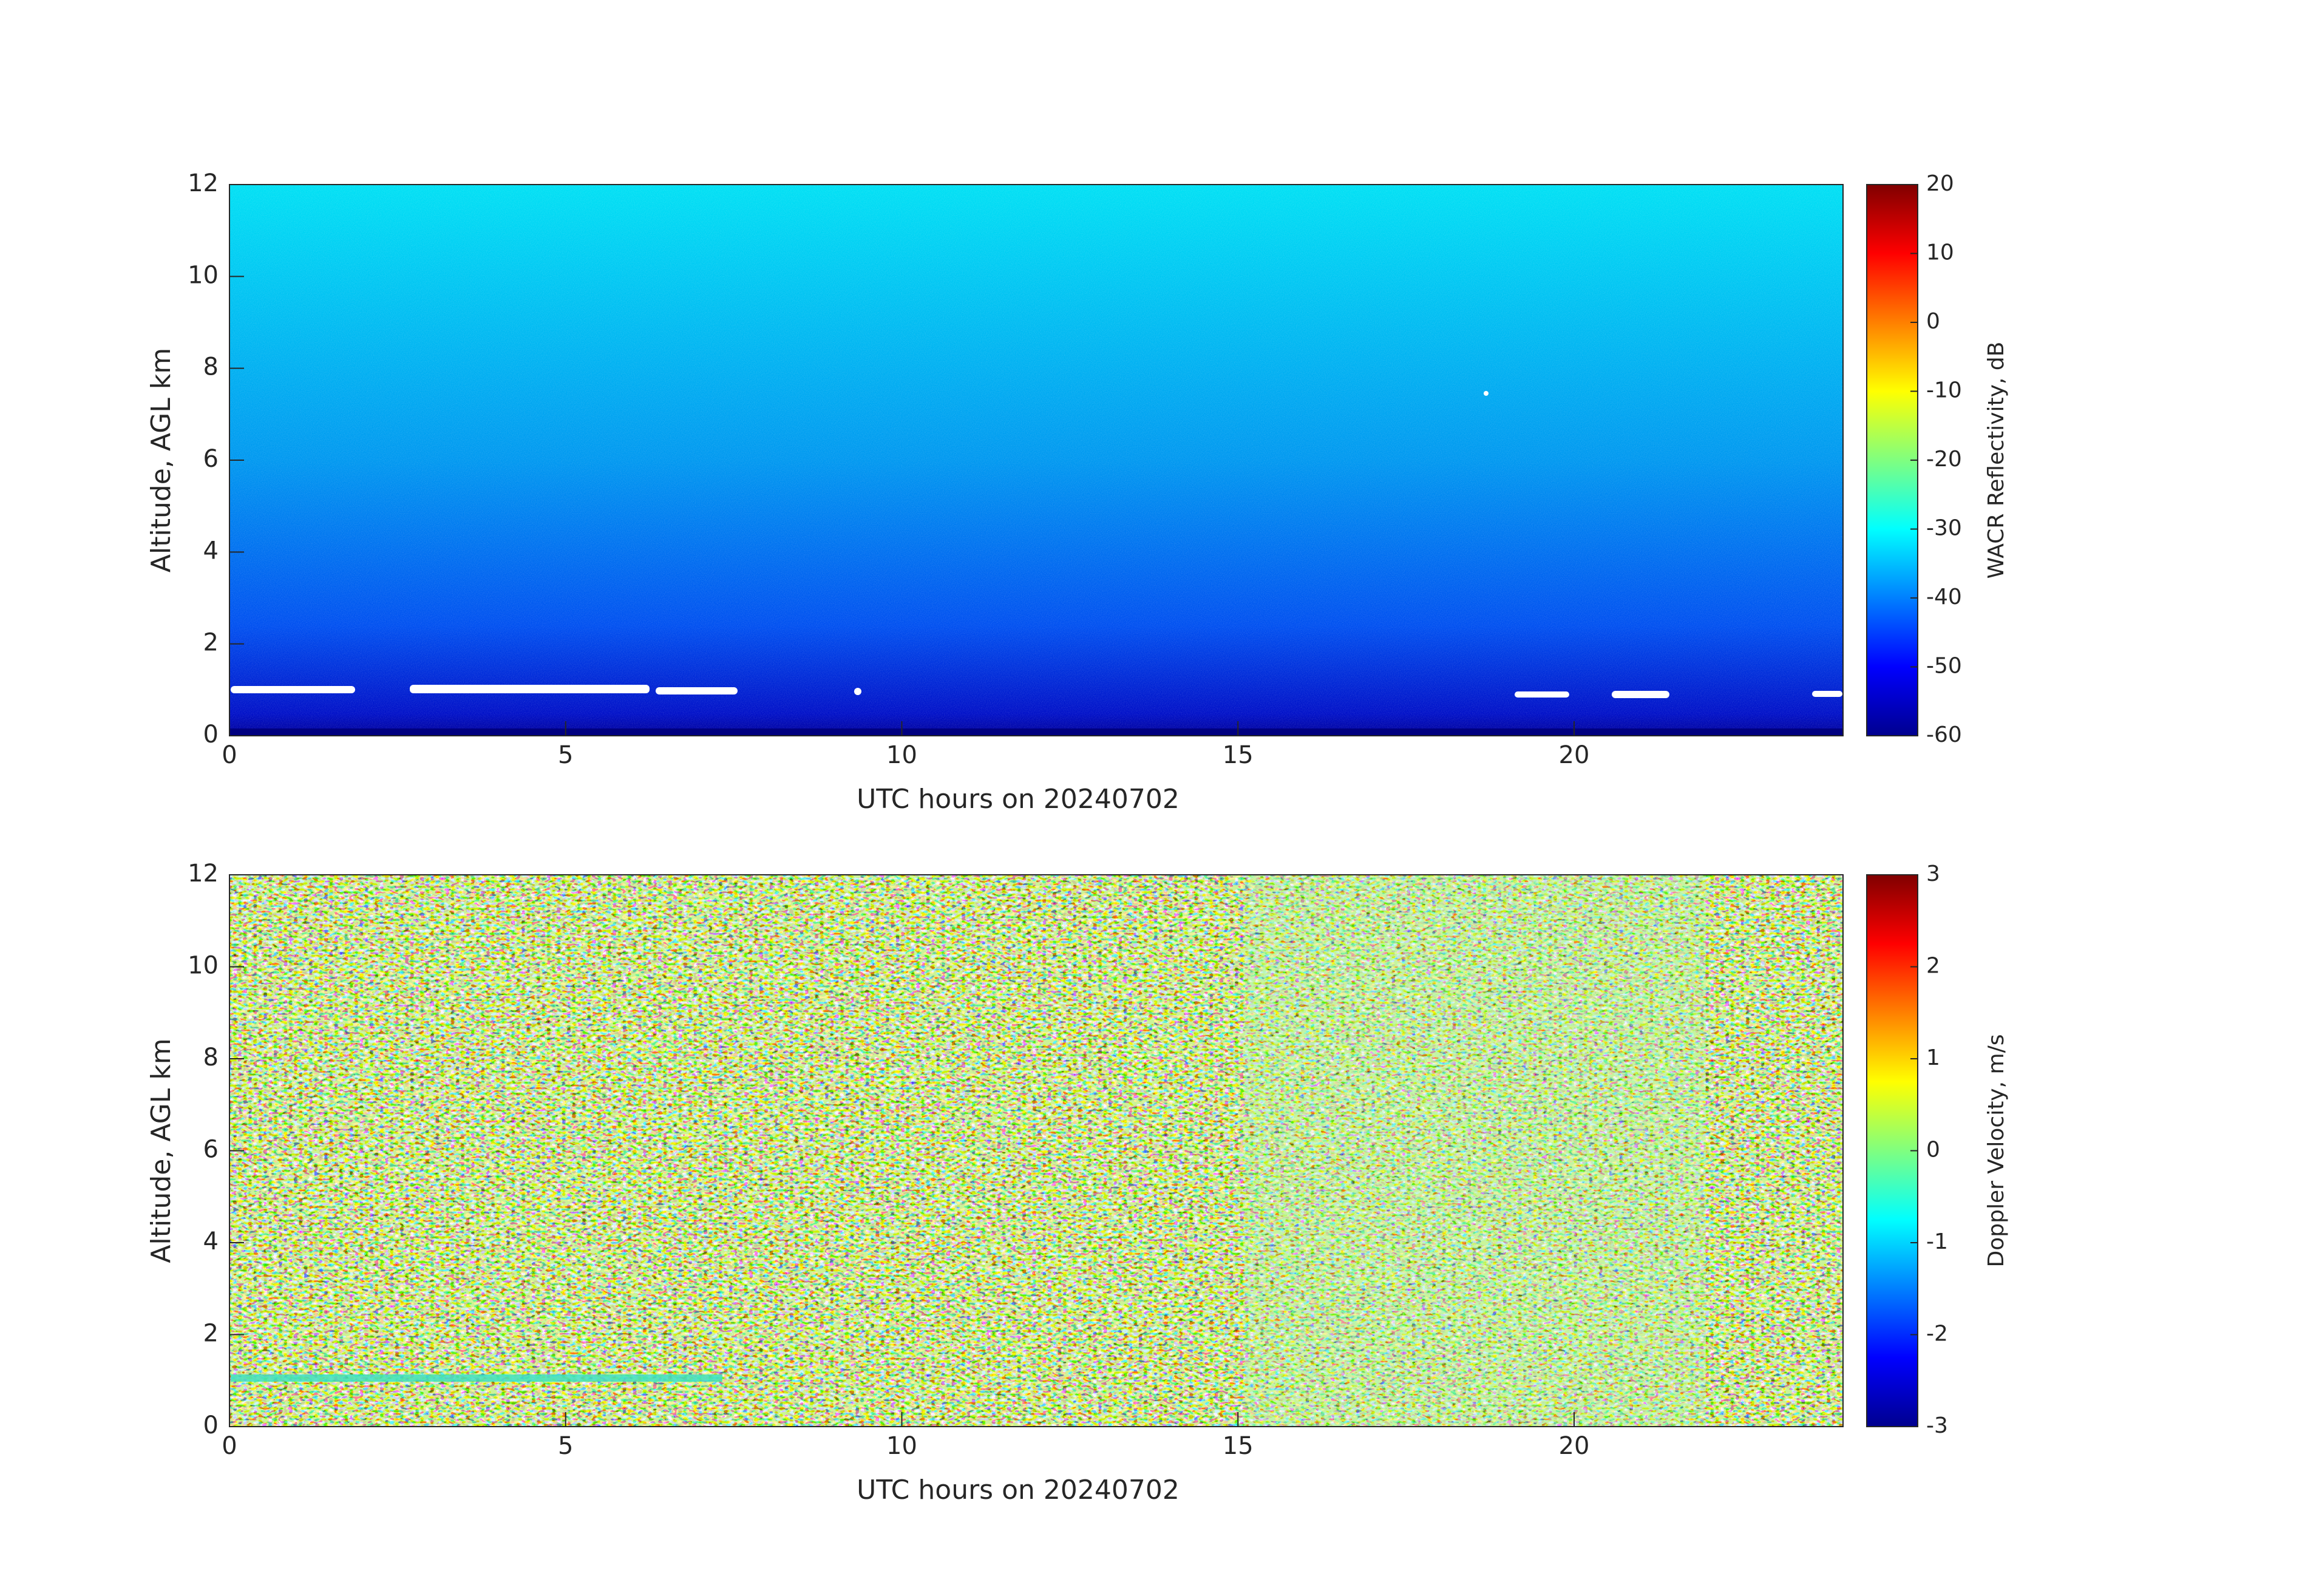 Image resolution: width=2322 pixels, height=1596 pixels. I want to click on colorbar-tick-label: -1, so click(1937, 1241).